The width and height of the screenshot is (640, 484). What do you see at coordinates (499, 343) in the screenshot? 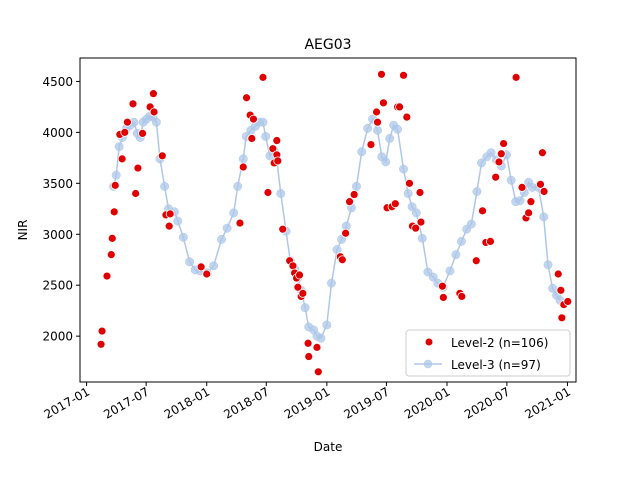
I see `legend-label-level-2: Level-2 (n=106)` at bounding box center [499, 343].